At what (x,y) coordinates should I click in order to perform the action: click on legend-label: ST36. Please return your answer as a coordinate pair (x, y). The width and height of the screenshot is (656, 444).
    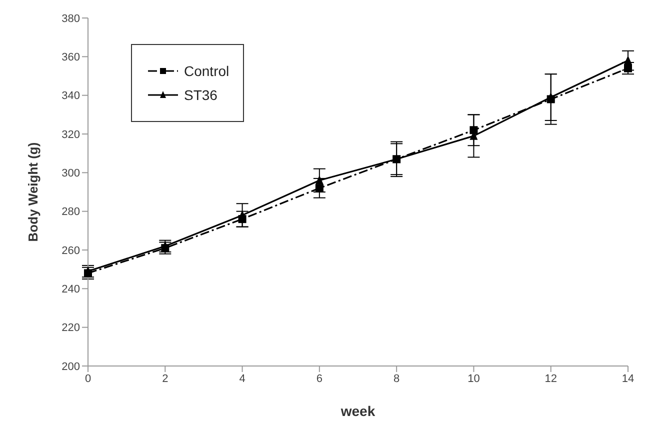
    Looking at the image, I should click on (201, 95).